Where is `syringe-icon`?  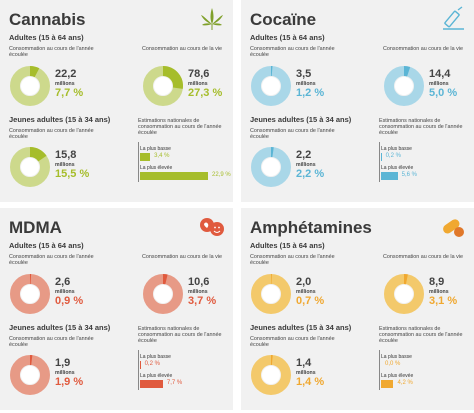
syringe-icon is located at coordinates (453, 18).